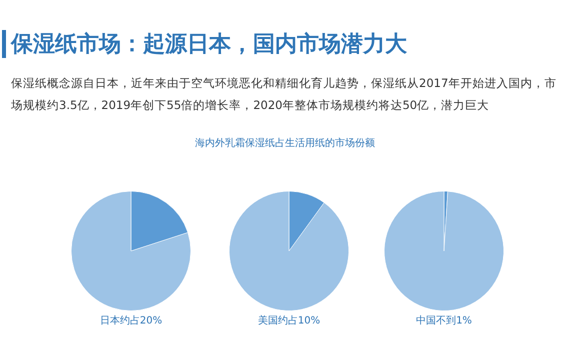 This screenshot has height=360, width=570. I want to click on text: 美国约占10%, so click(289, 320).